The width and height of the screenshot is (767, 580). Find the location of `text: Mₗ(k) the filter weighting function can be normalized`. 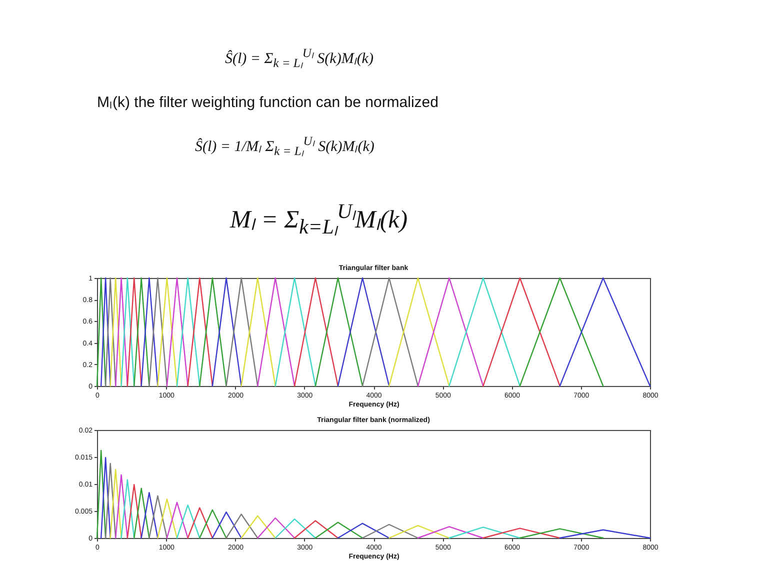

text: Mₗ(k) the filter weighting function can be normalized is located at coordinates (267, 102).